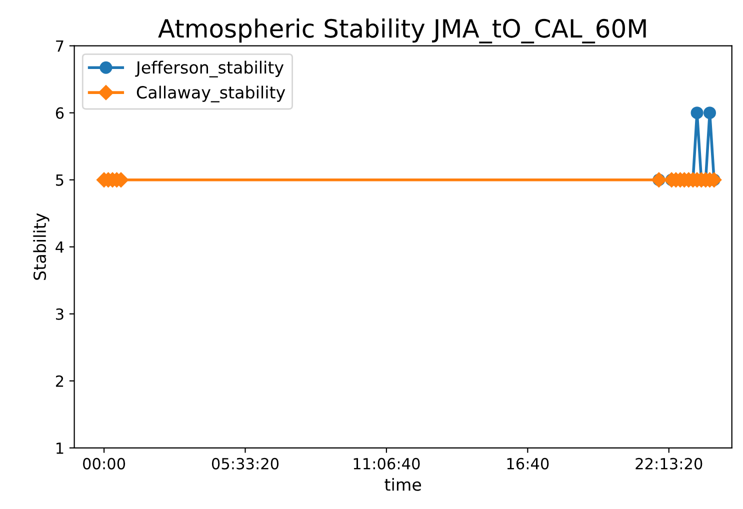 Image resolution: width=743 pixels, height=509 pixels. I want to click on x-tick-label: 11:06:40, so click(387, 464).